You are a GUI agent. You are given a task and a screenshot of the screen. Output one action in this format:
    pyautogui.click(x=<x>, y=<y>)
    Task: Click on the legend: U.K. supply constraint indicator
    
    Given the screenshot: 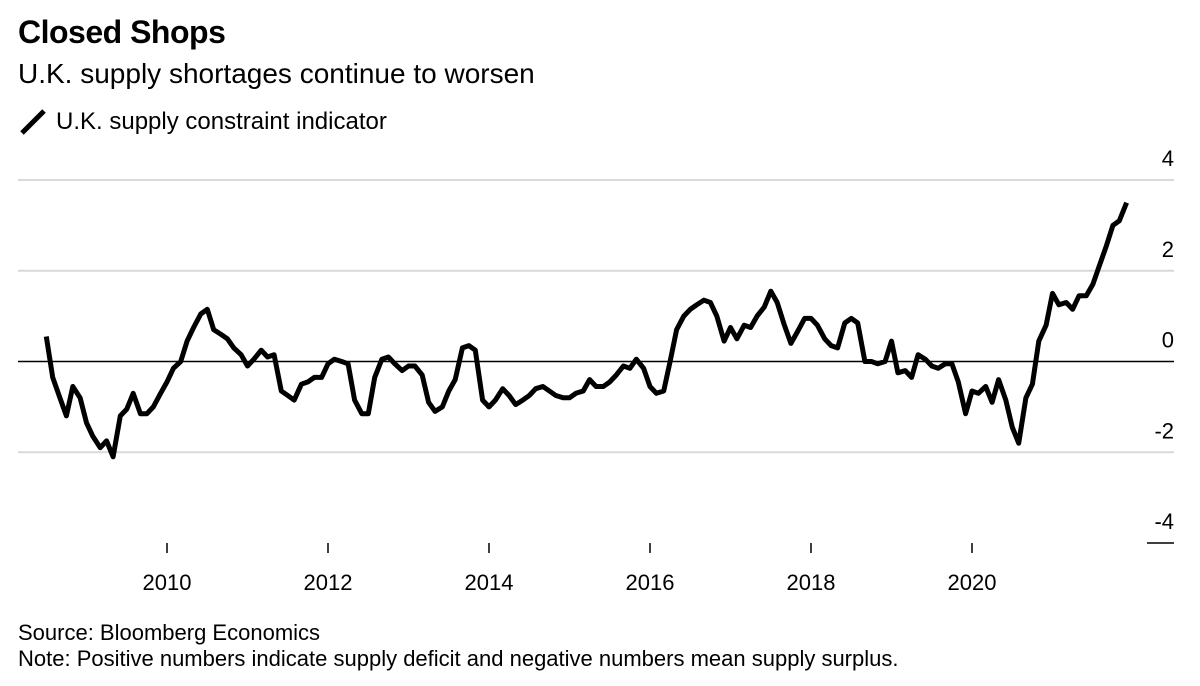 What is the action you would take?
    pyautogui.click(x=202, y=122)
    